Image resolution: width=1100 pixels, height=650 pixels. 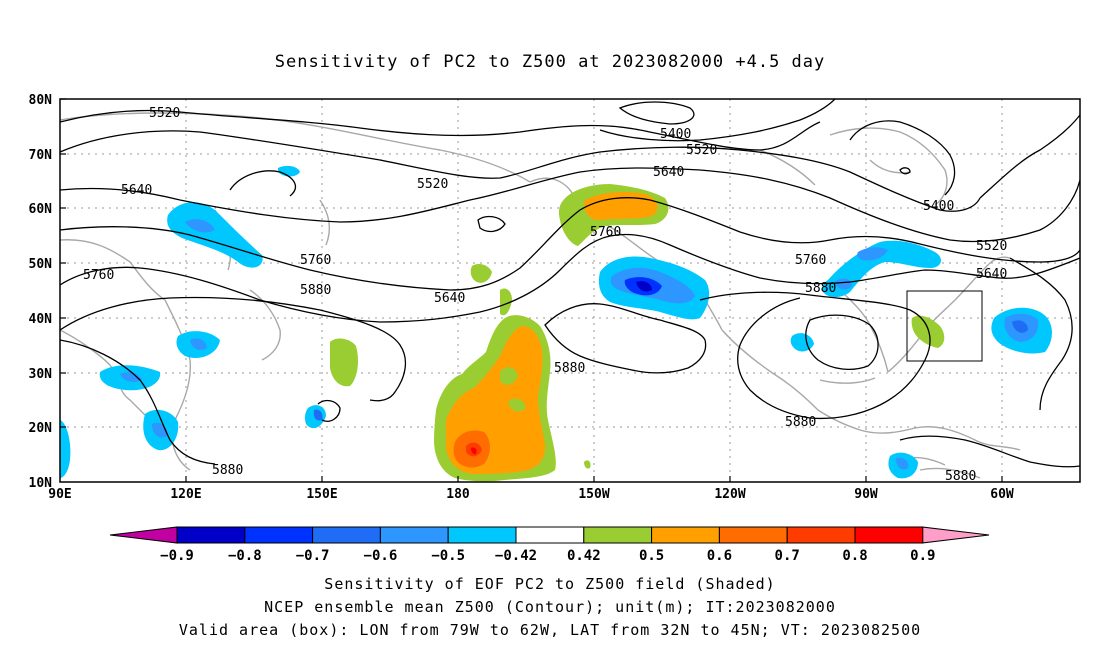 What do you see at coordinates (177, 556) in the screenshot?
I see `colorbar-label: −0.9` at bounding box center [177, 556].